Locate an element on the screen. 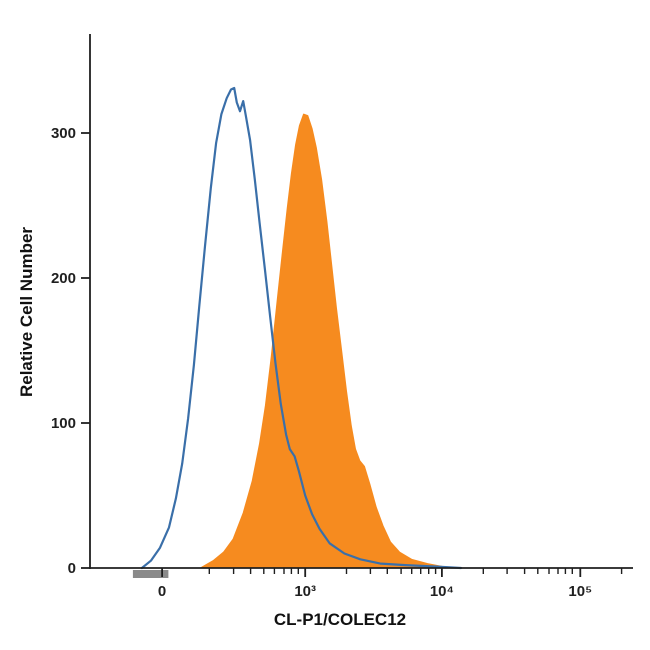 This screenshot has height=650, width=650. x-axis-title: CL-P1/COLEC12 is located at coordinates (340, 619).